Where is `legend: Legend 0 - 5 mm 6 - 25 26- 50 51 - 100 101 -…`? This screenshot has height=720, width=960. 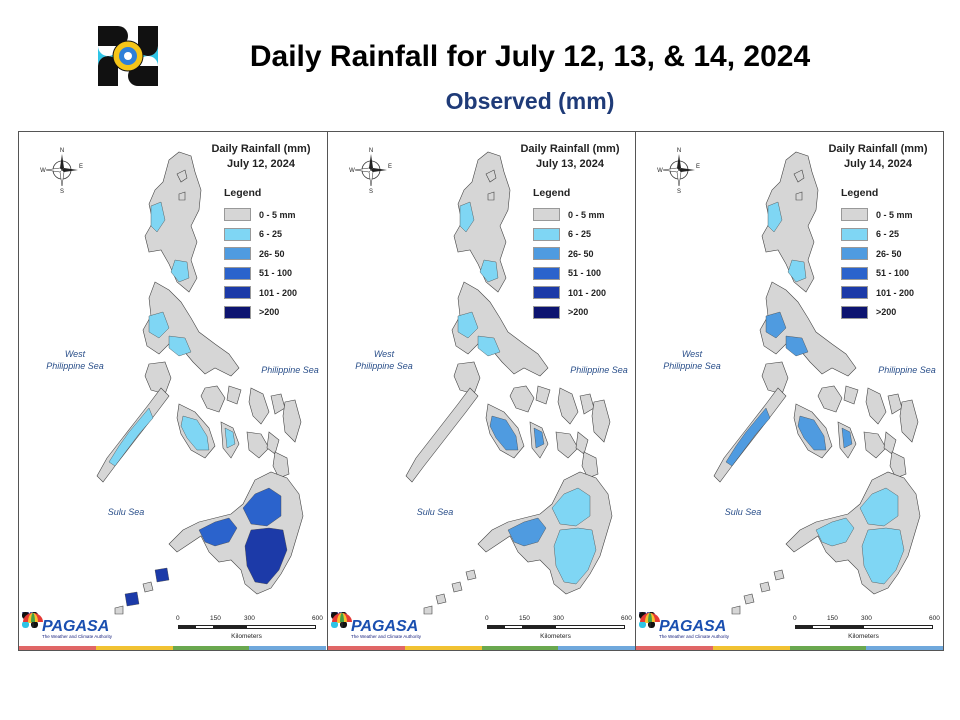 legend: Legend 0 - 5 mm 6 - 25 26- 50 51 - 100 101 -… is located at coordinates (583, 254).